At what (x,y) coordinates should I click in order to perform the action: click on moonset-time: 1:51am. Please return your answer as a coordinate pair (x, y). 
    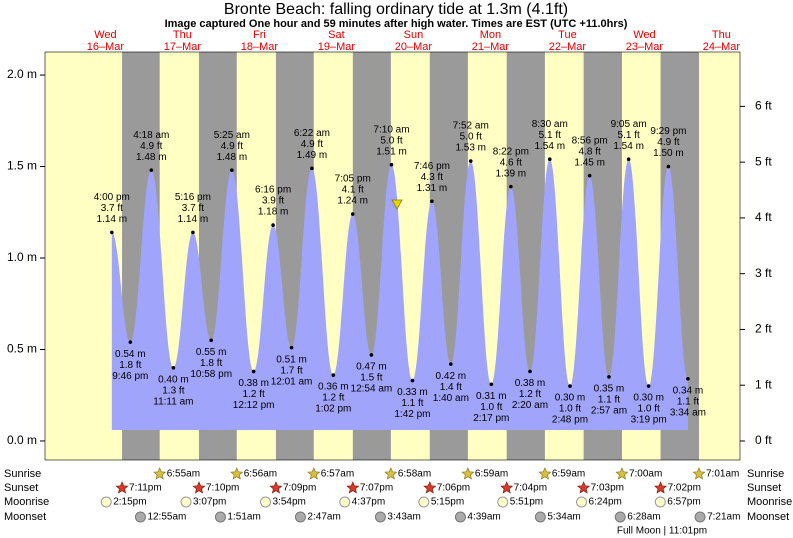
    Looking at the image, I should click on (243, 517).